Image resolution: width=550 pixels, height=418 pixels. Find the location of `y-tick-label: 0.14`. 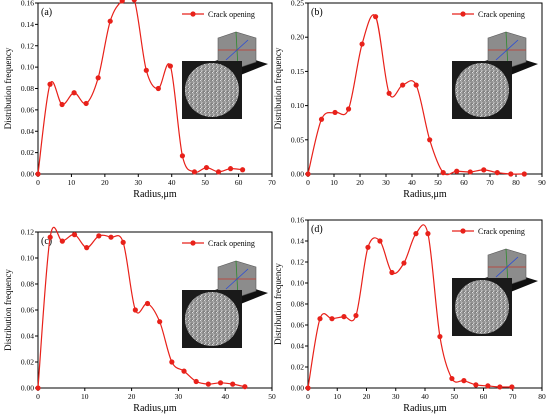

y-tick-label: 0.14 is located at coordinates (297, 241).